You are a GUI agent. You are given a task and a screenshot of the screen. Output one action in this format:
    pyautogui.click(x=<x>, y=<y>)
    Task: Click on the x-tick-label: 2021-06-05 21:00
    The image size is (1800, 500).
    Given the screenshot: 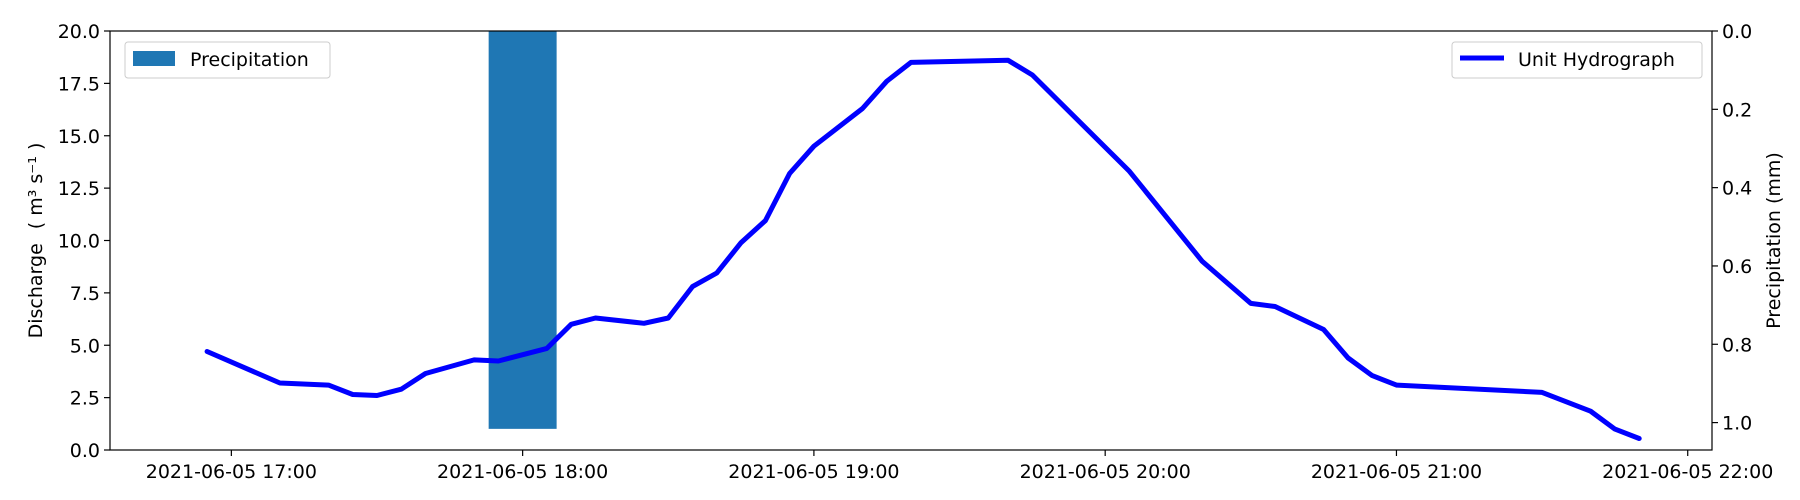 What is the action you would take?
    pyautogui.click(x=1396, y=472)
    